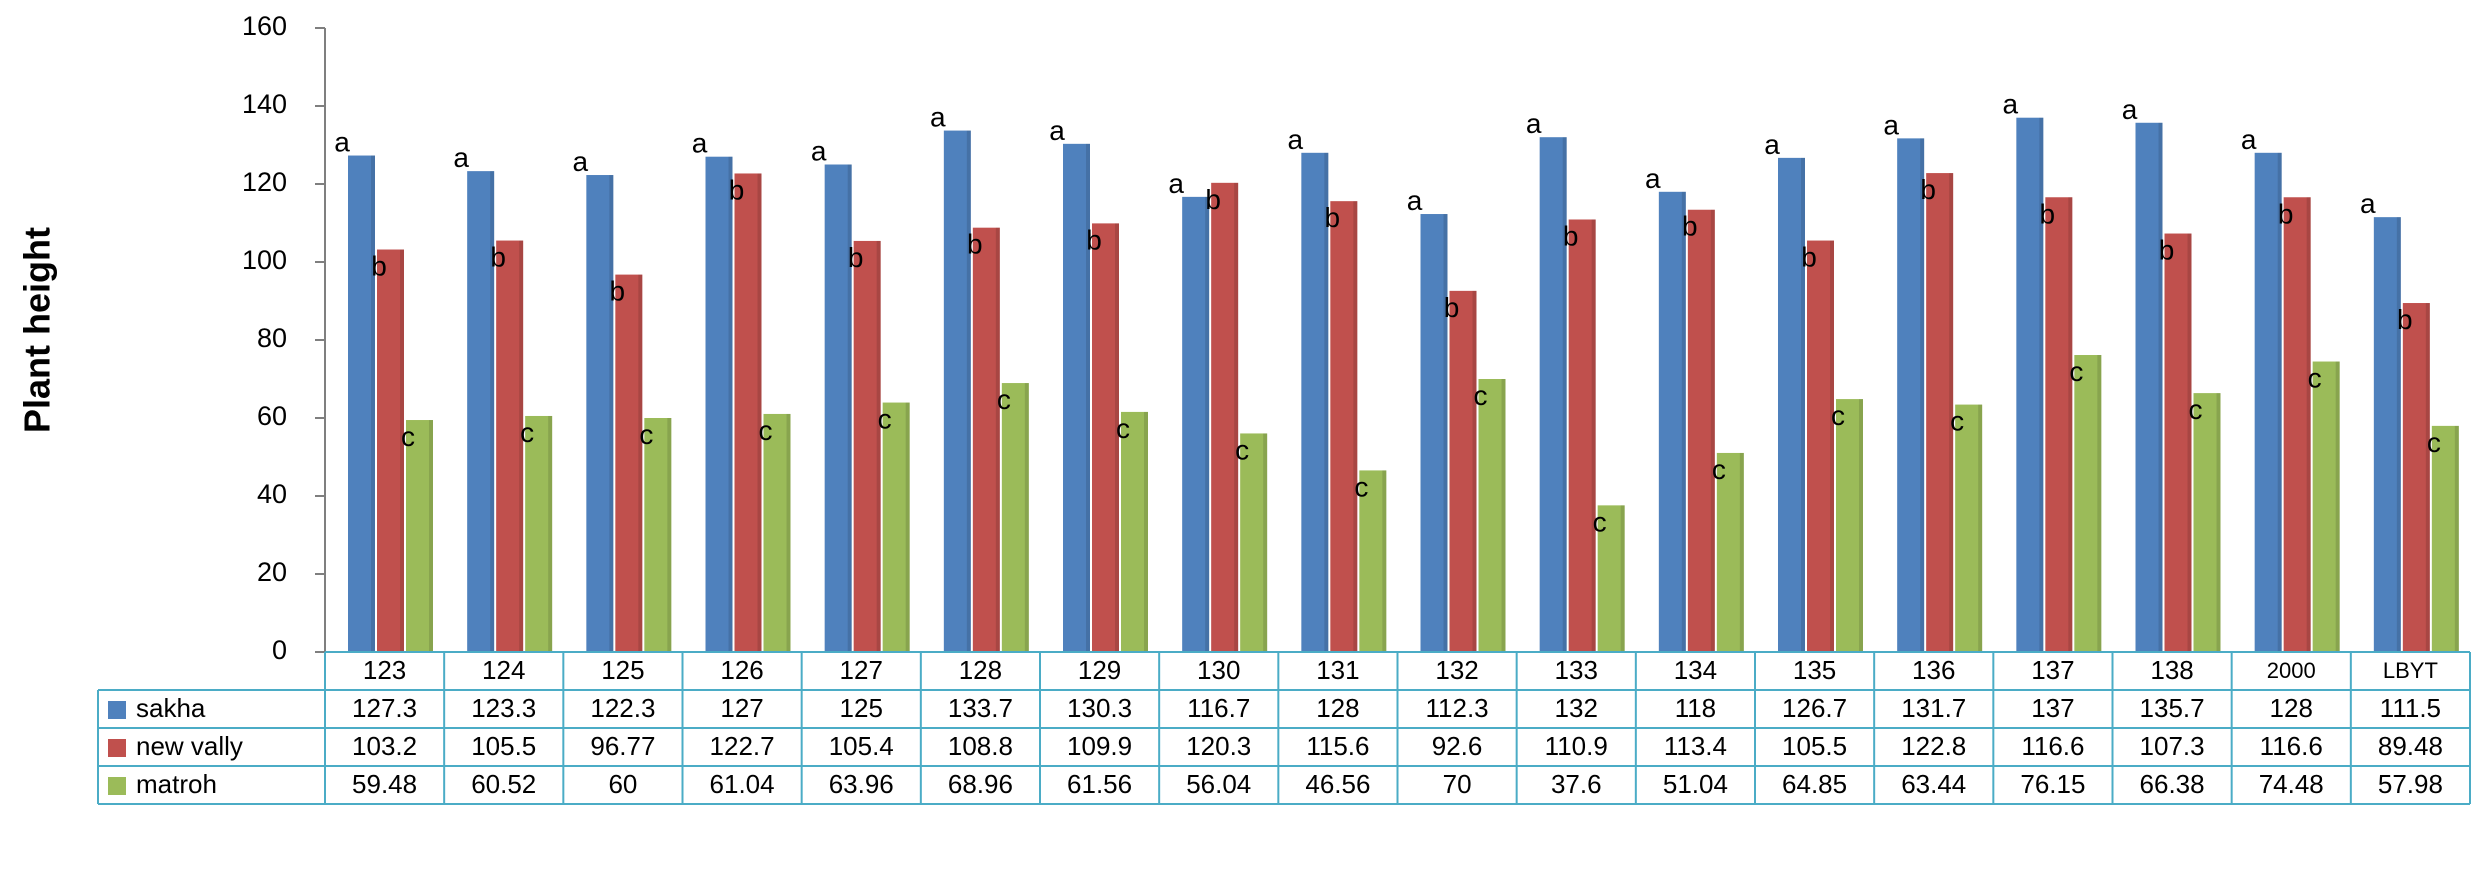 The image size is (2479, 891). What do you see at coordinates (264, 260) in the screenshot?
I see `y-tick-label: 100` at bounding box center [264, 260].